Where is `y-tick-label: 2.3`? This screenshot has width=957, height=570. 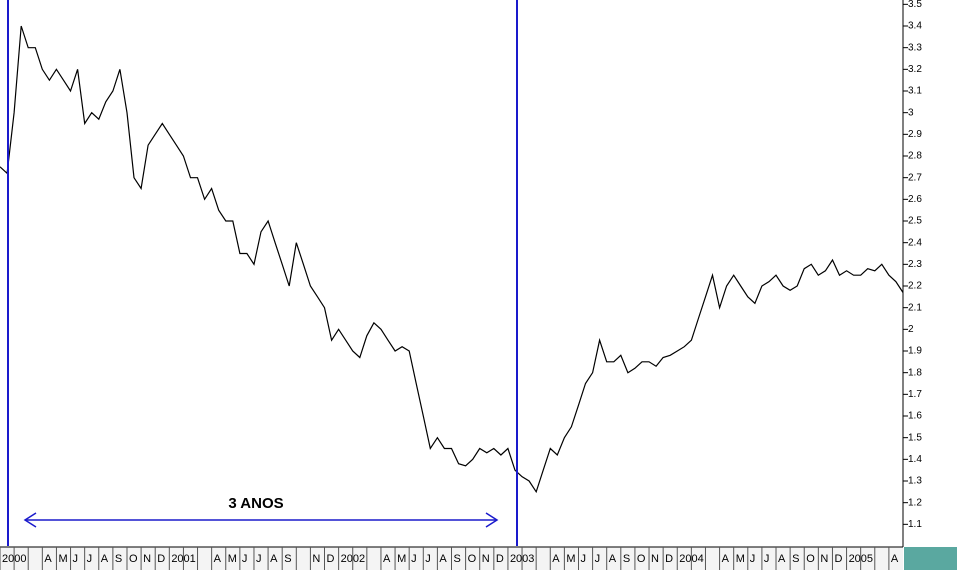 y-tick-label: 2.3 is located at coordinates (915, 264).